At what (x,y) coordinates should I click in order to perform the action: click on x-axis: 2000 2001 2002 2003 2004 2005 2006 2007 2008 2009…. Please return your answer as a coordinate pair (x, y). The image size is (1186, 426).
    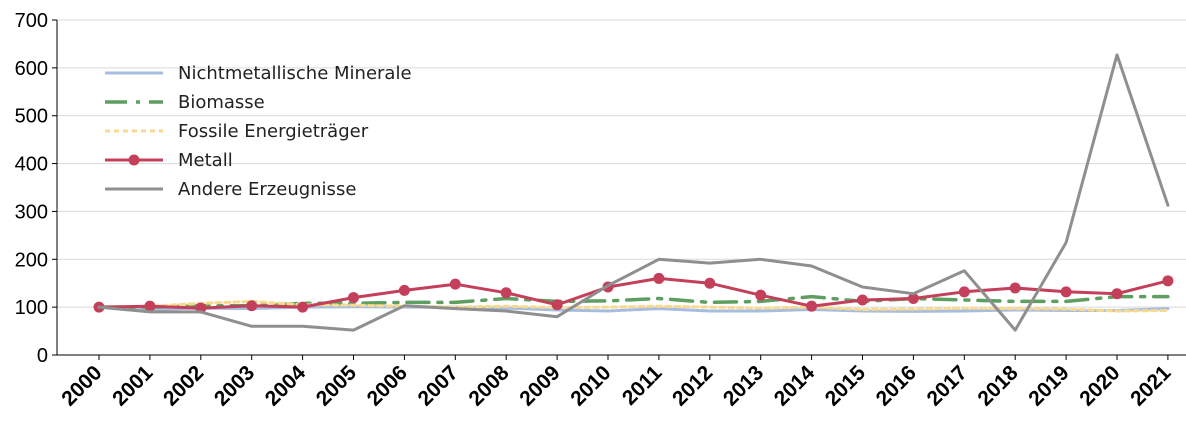
    Looking at the image, I should click on (621, 382).